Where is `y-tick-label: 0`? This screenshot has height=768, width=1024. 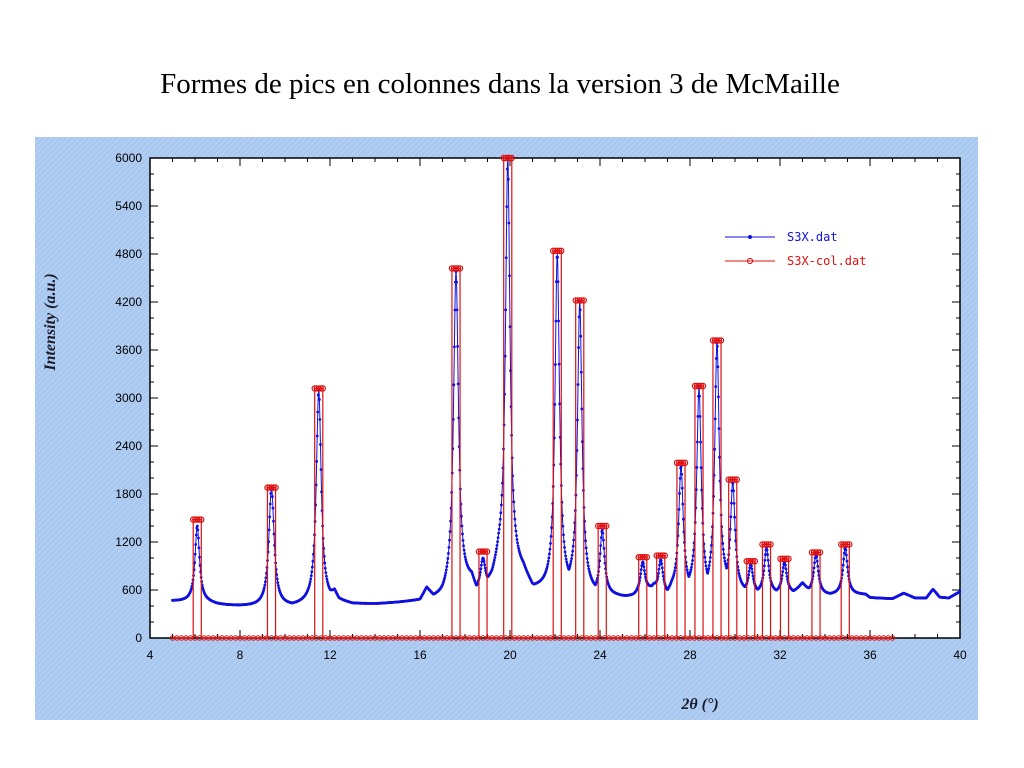
y-tick-label: 0 is located at coordinates (138, 638).